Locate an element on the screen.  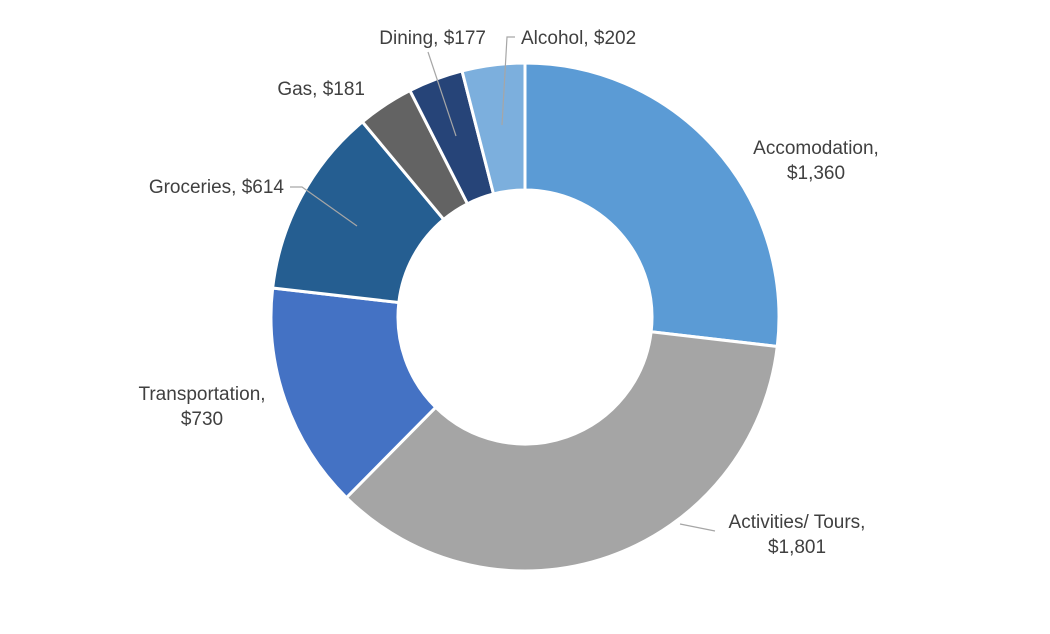
data-label-line: Alcohol, $202 is located at coordinates (578, 38).